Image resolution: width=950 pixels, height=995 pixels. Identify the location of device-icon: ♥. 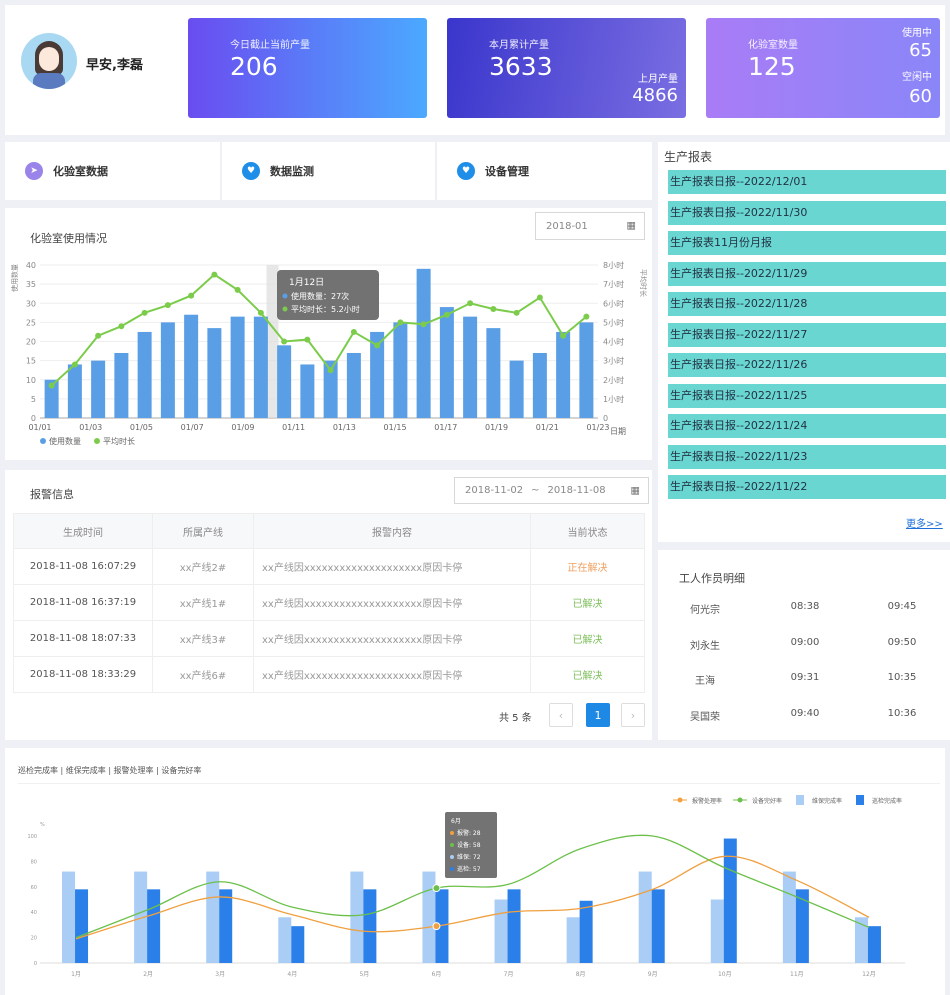
(466, 171).